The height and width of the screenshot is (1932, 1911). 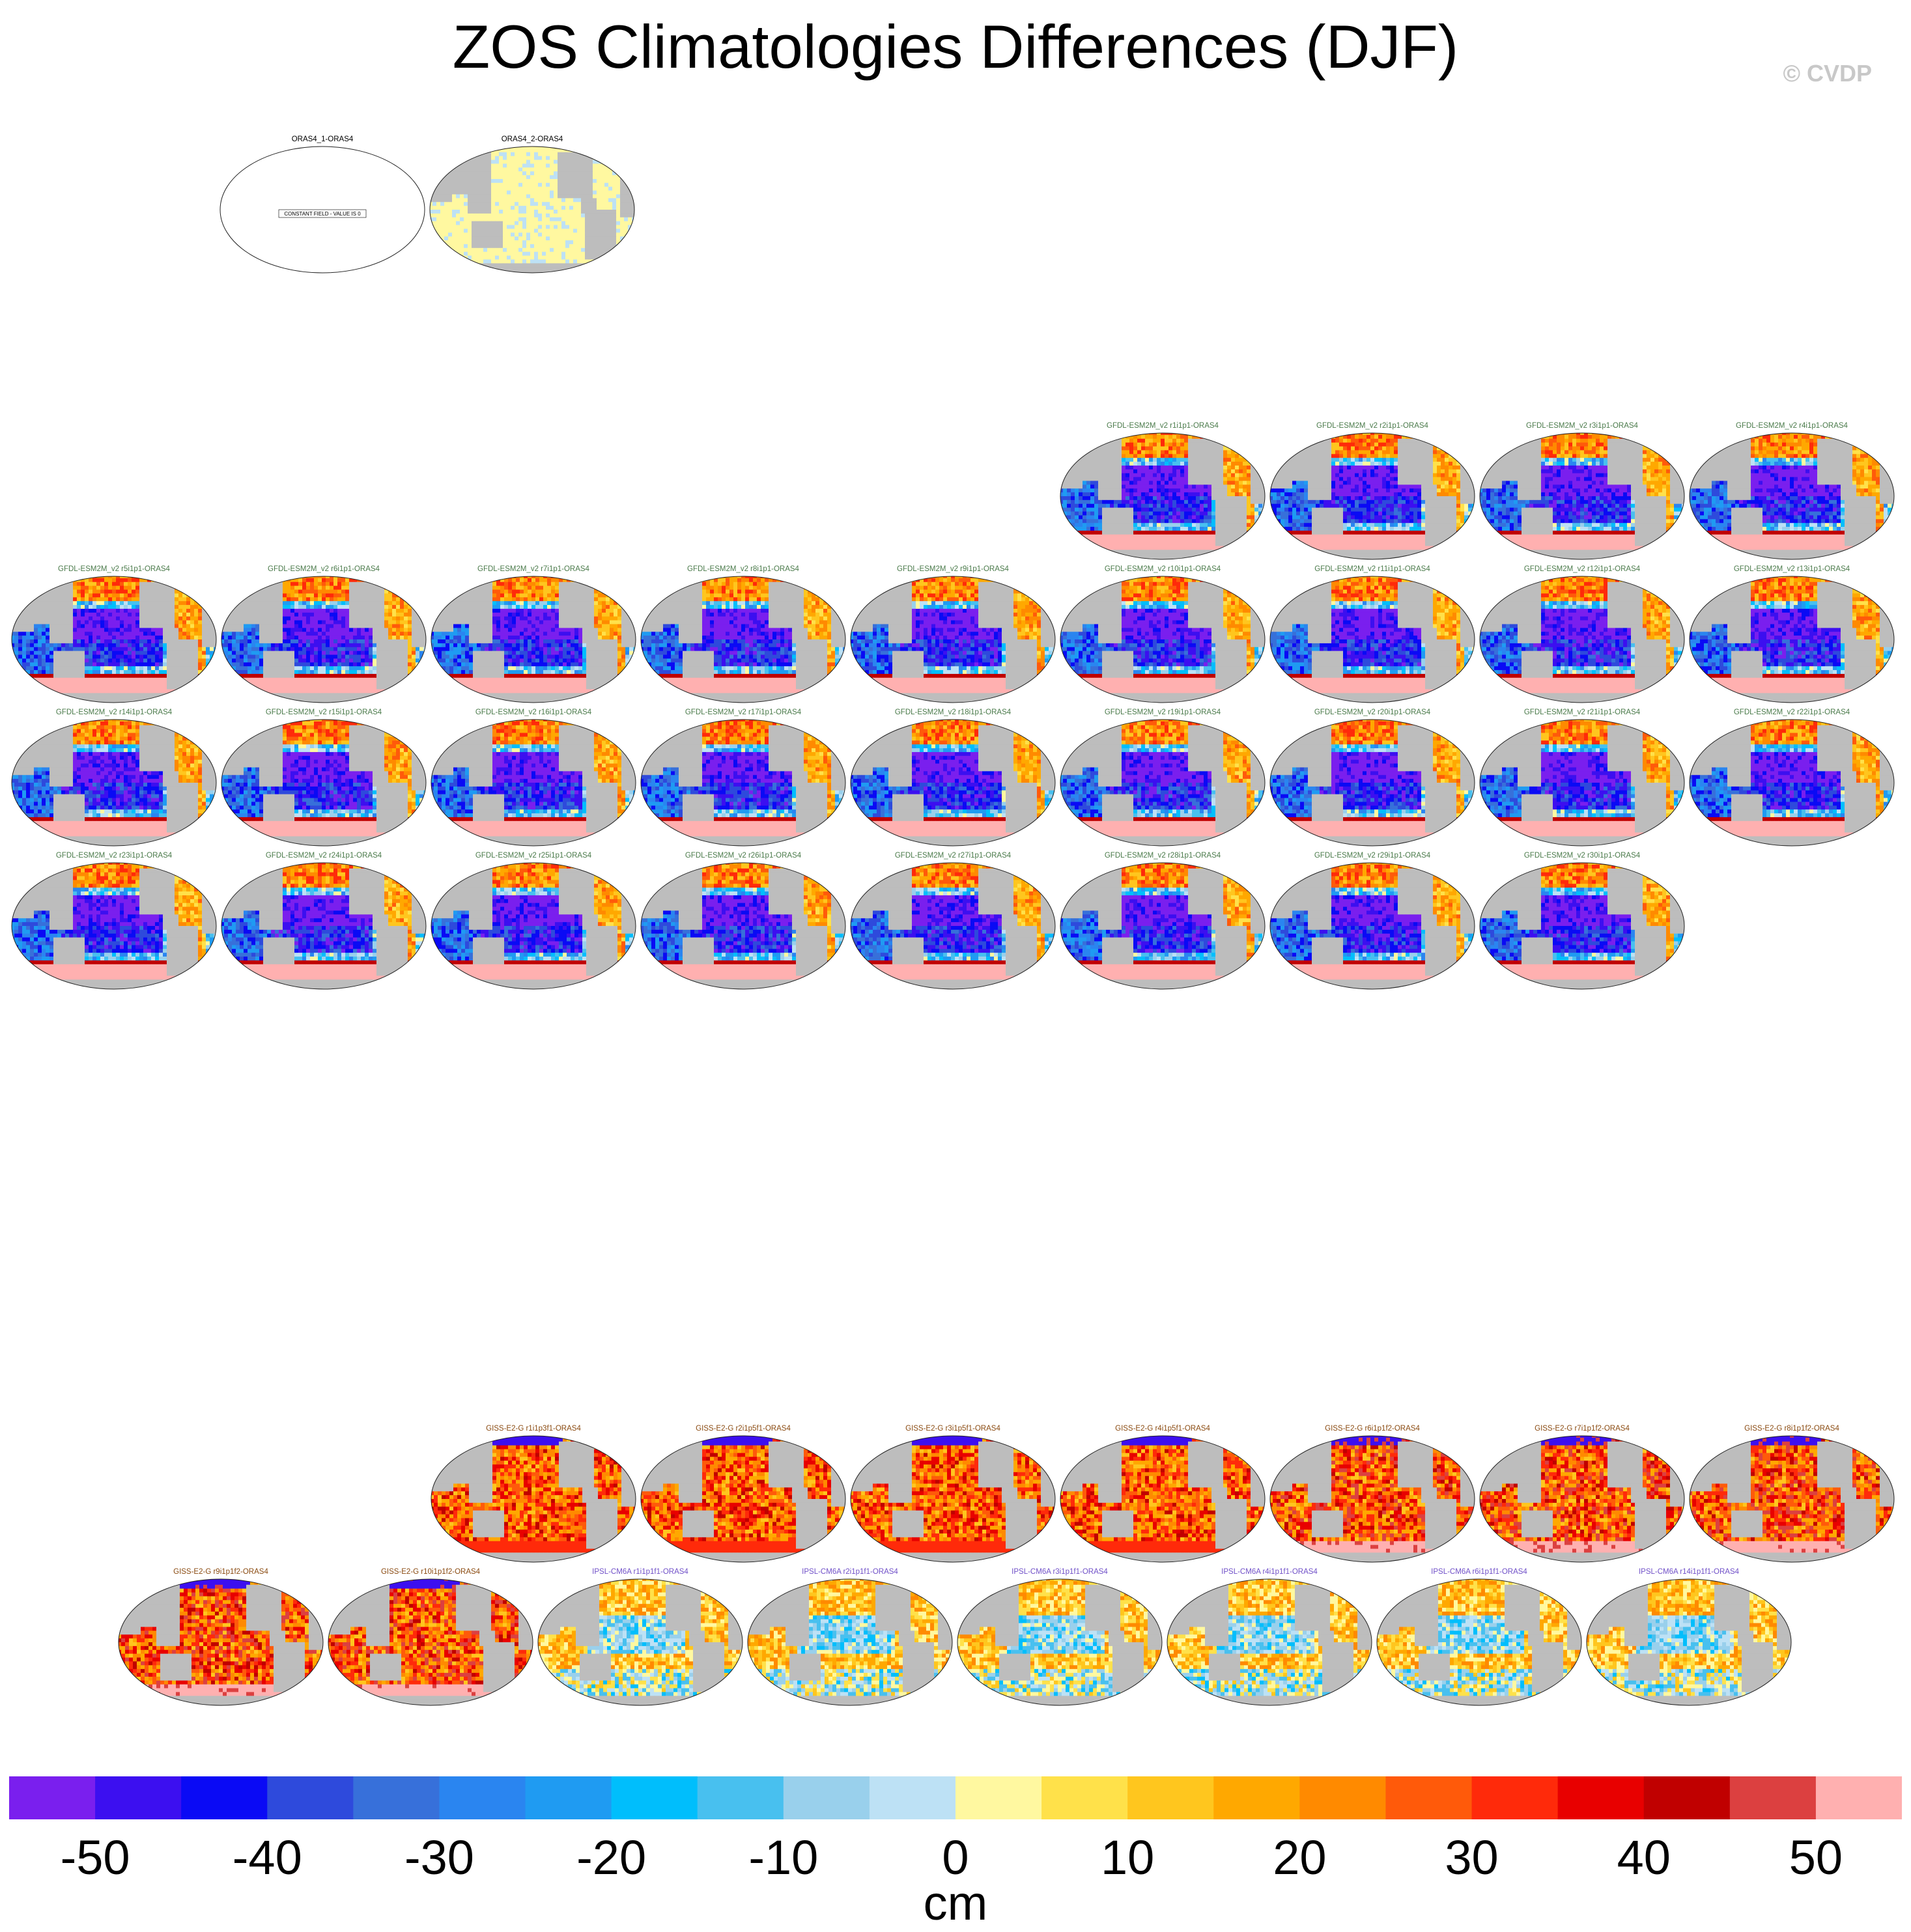 What do you see at coordinates (532, 139) in the screenshot?
I see `map-panel-title: ORAS4_2-ORAS4` at bounding box center [532, 139].